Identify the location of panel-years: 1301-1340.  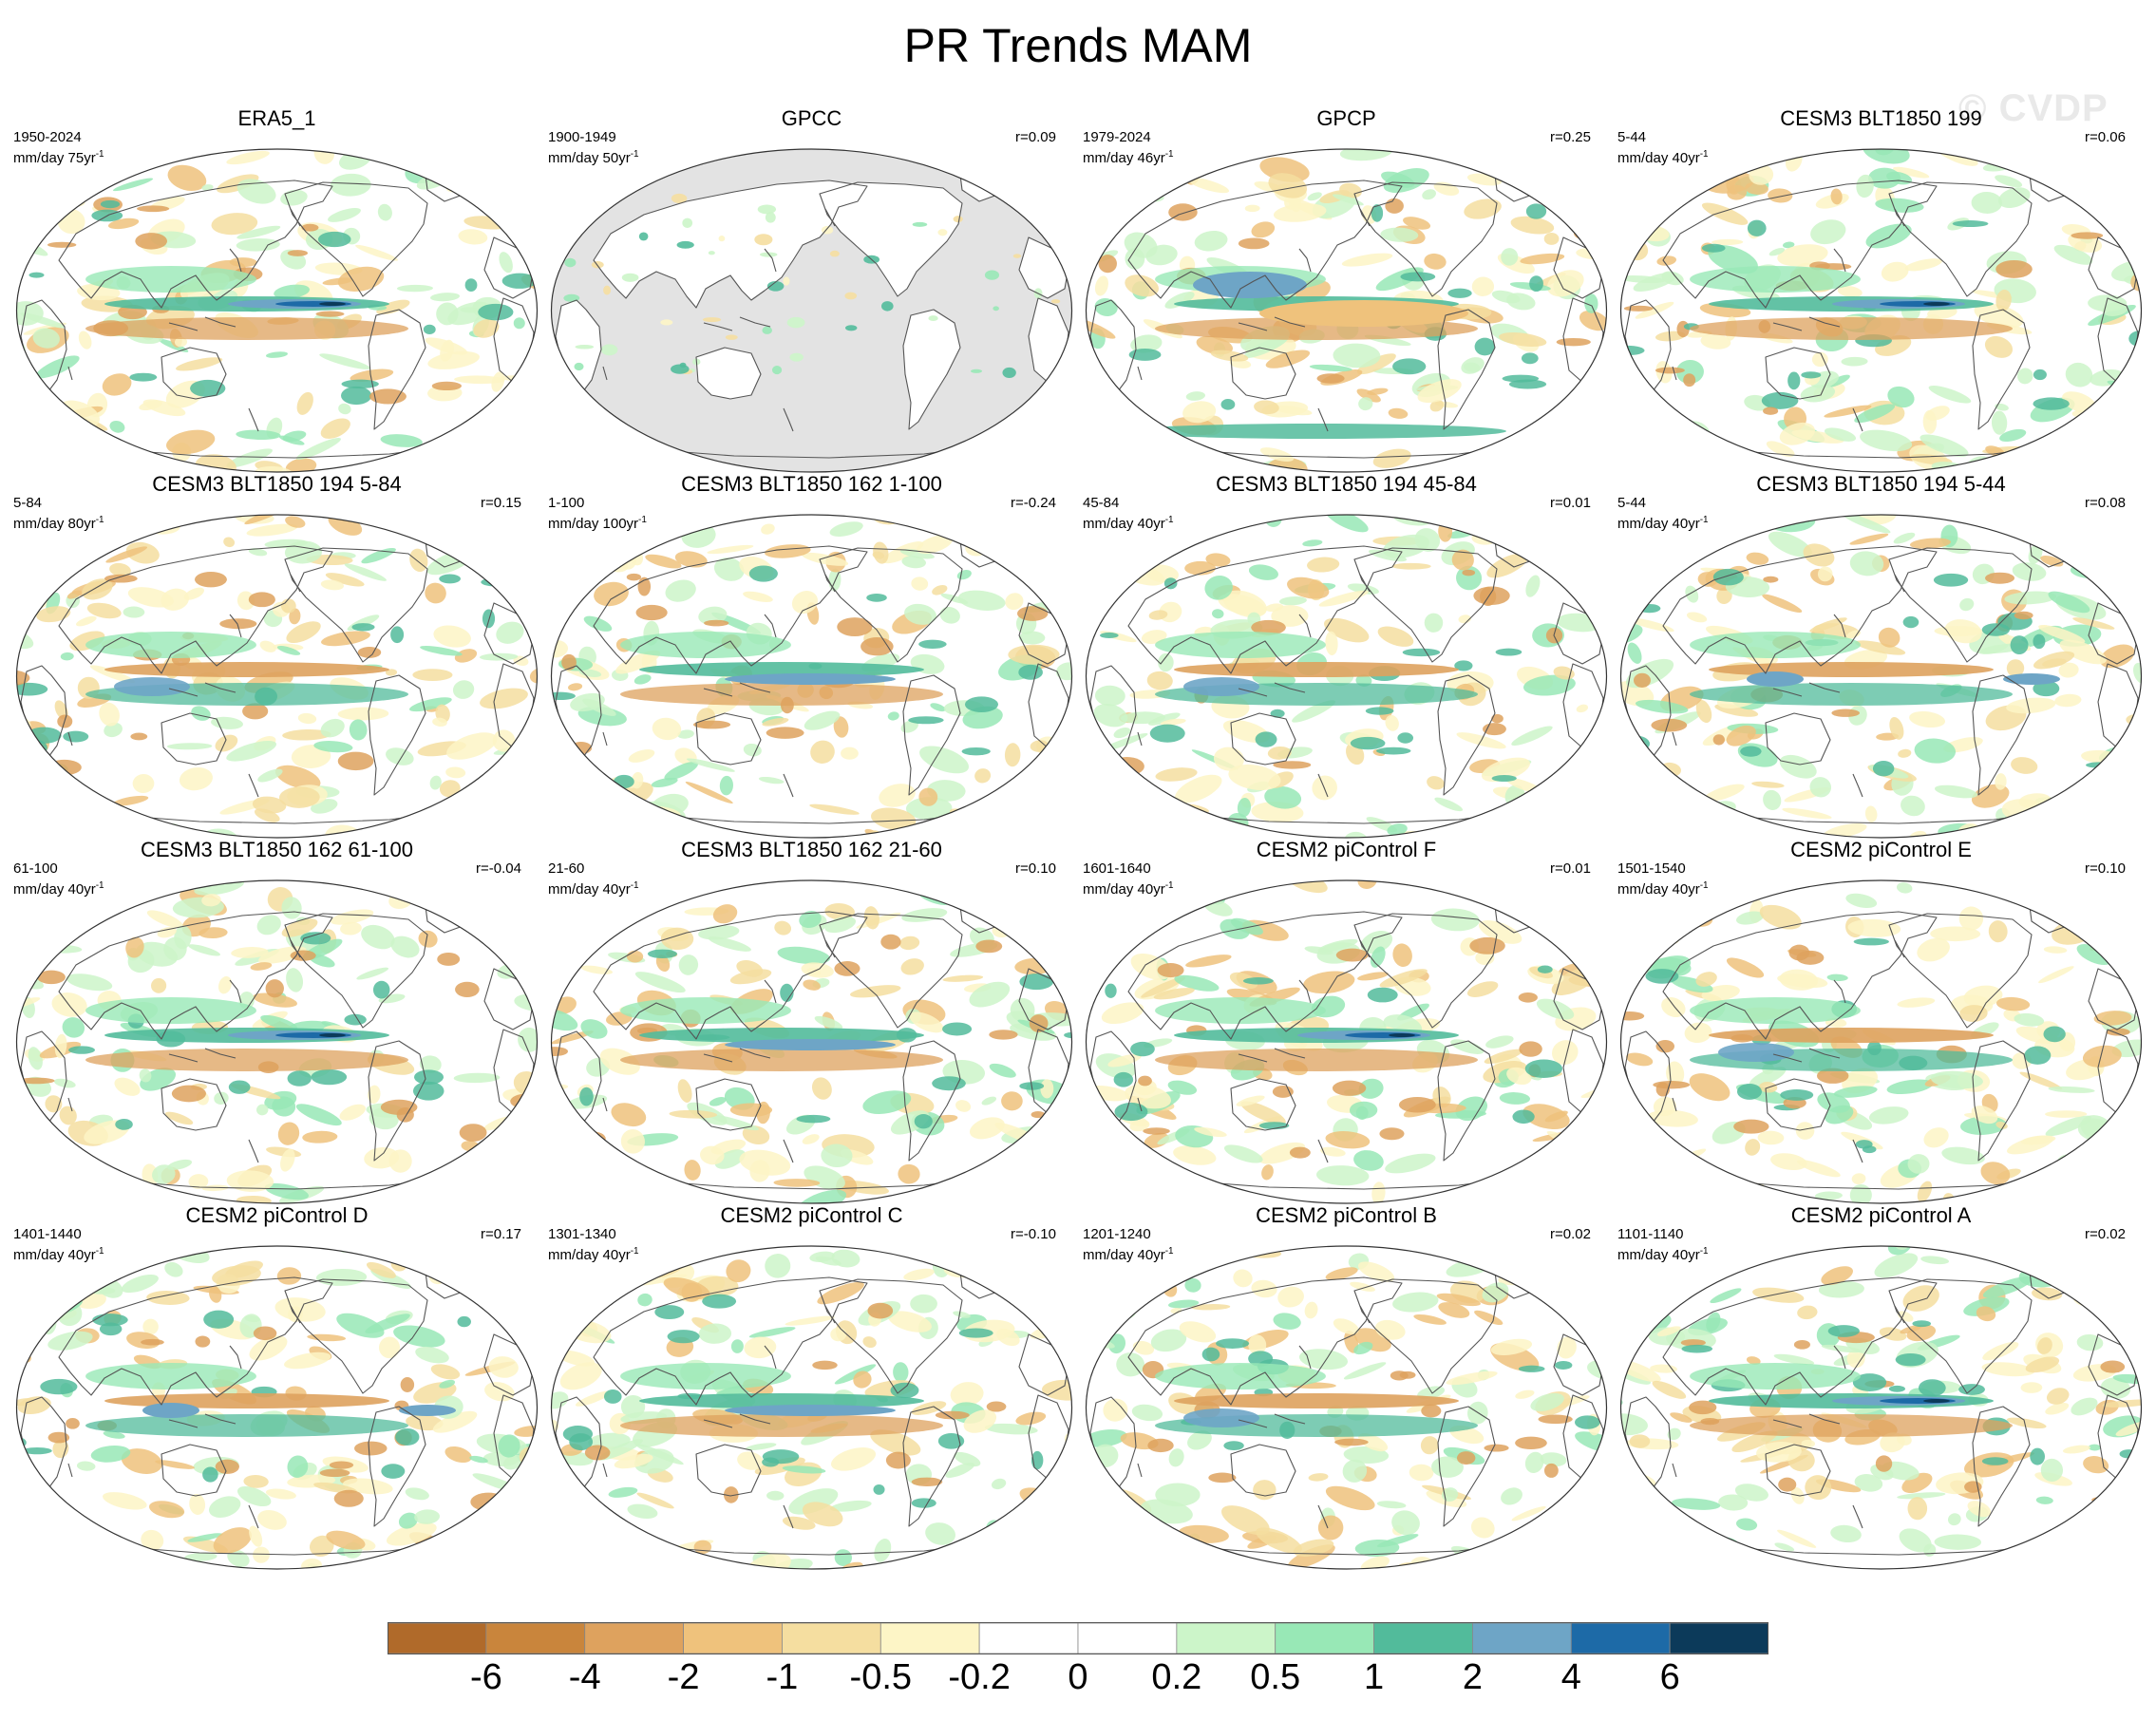
(582, 1234).